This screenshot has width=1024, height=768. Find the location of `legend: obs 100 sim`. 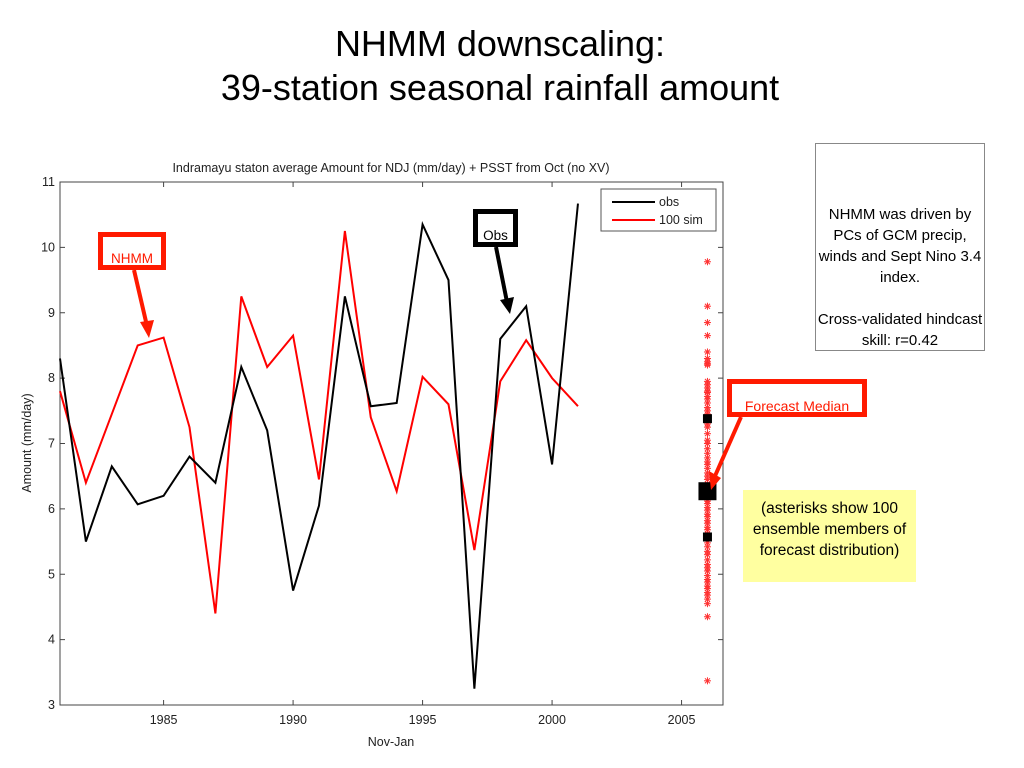

legend: obs 100 sim is located at coordinates (658, 210).